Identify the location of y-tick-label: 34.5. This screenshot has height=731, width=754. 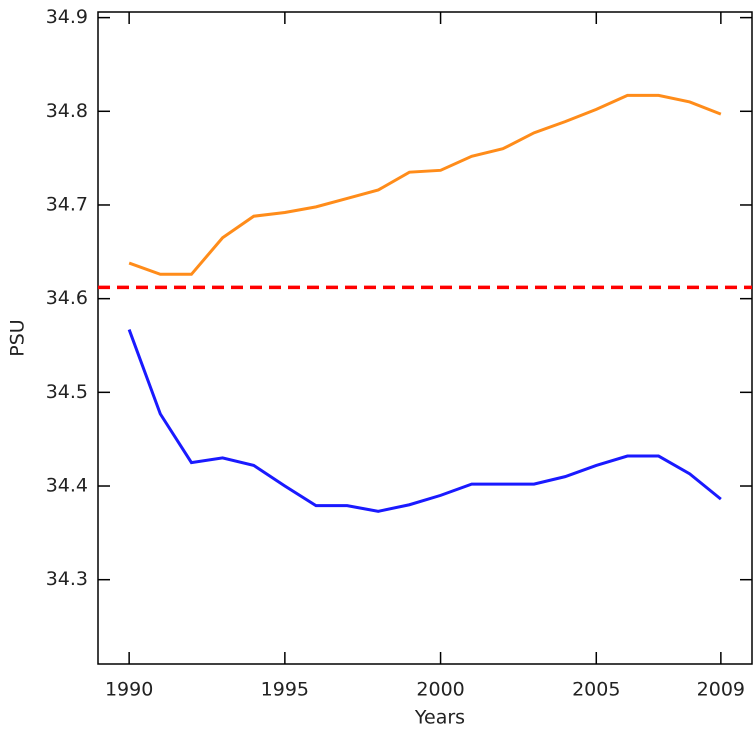
(67, 392).